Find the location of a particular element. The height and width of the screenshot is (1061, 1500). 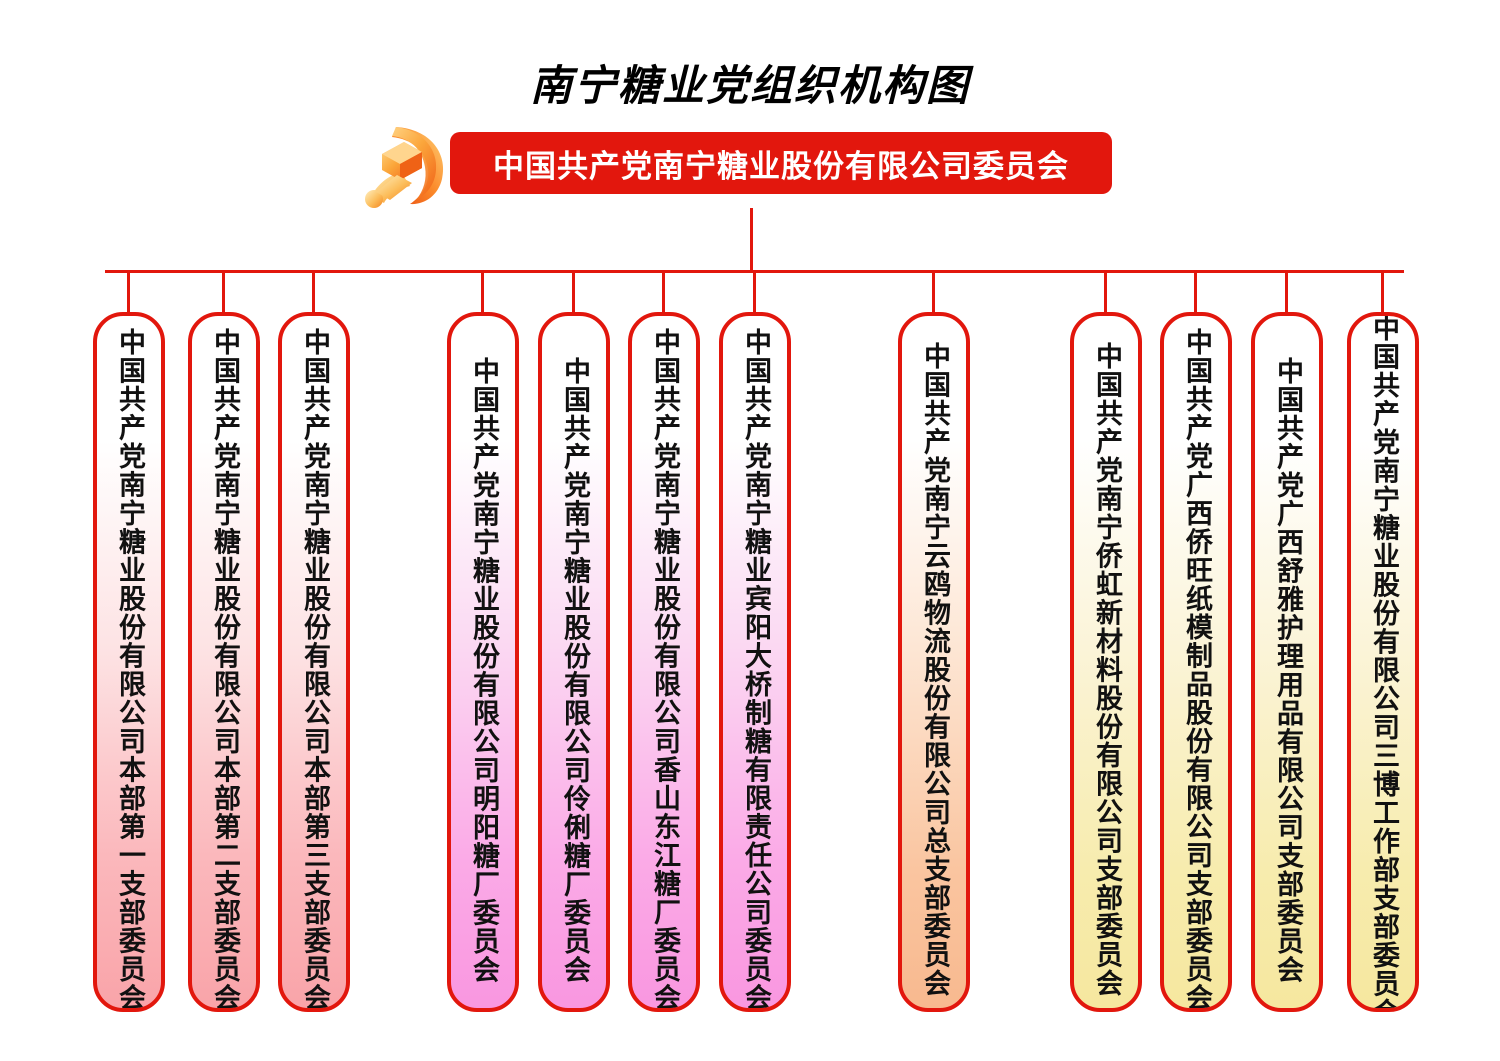

org-node-label: 中国共产党广西舒雅护理用品有限公司支部委员会 is located at coordinates (1287, 670).